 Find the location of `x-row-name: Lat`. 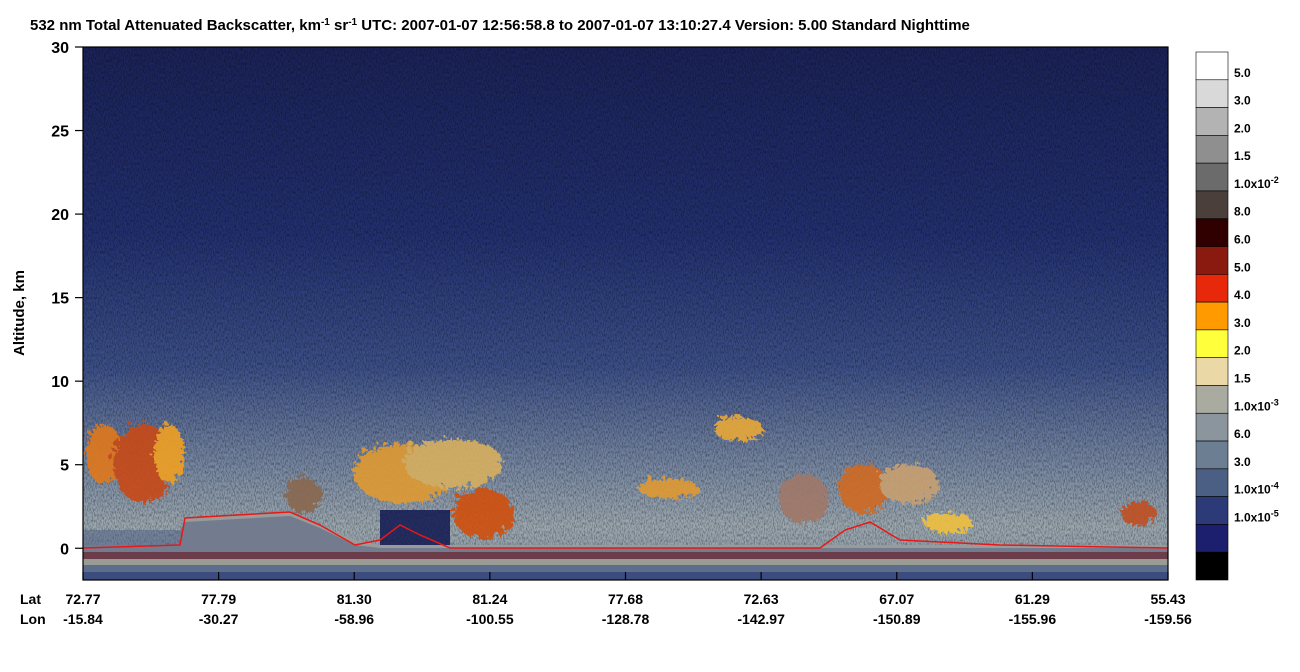

x-row-name: Lat is located at coordinates (30, 599).